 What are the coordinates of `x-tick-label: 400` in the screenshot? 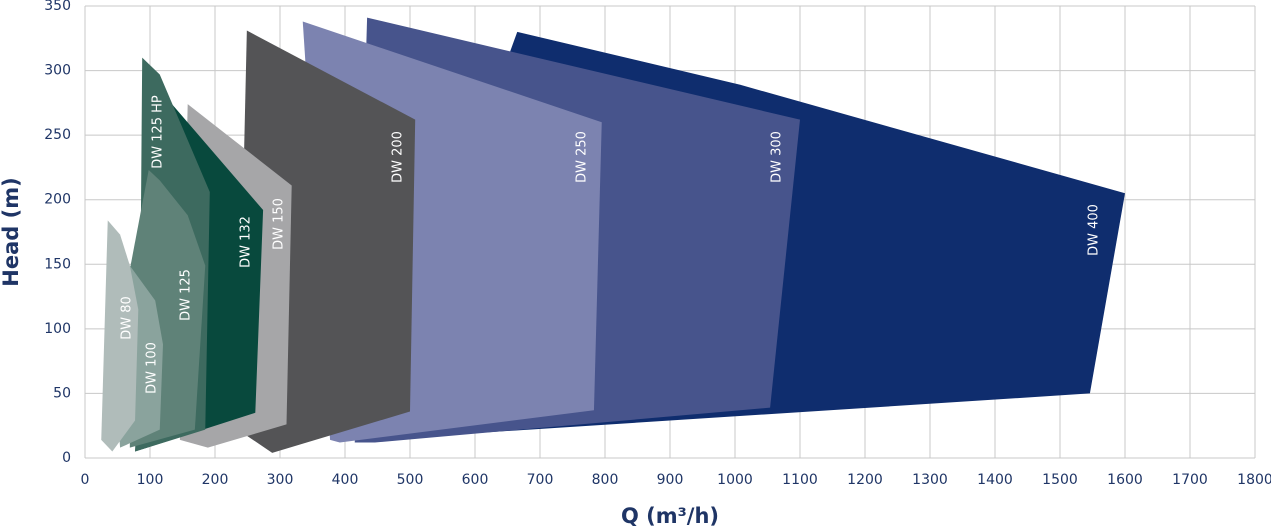 It's located at (345, 480).